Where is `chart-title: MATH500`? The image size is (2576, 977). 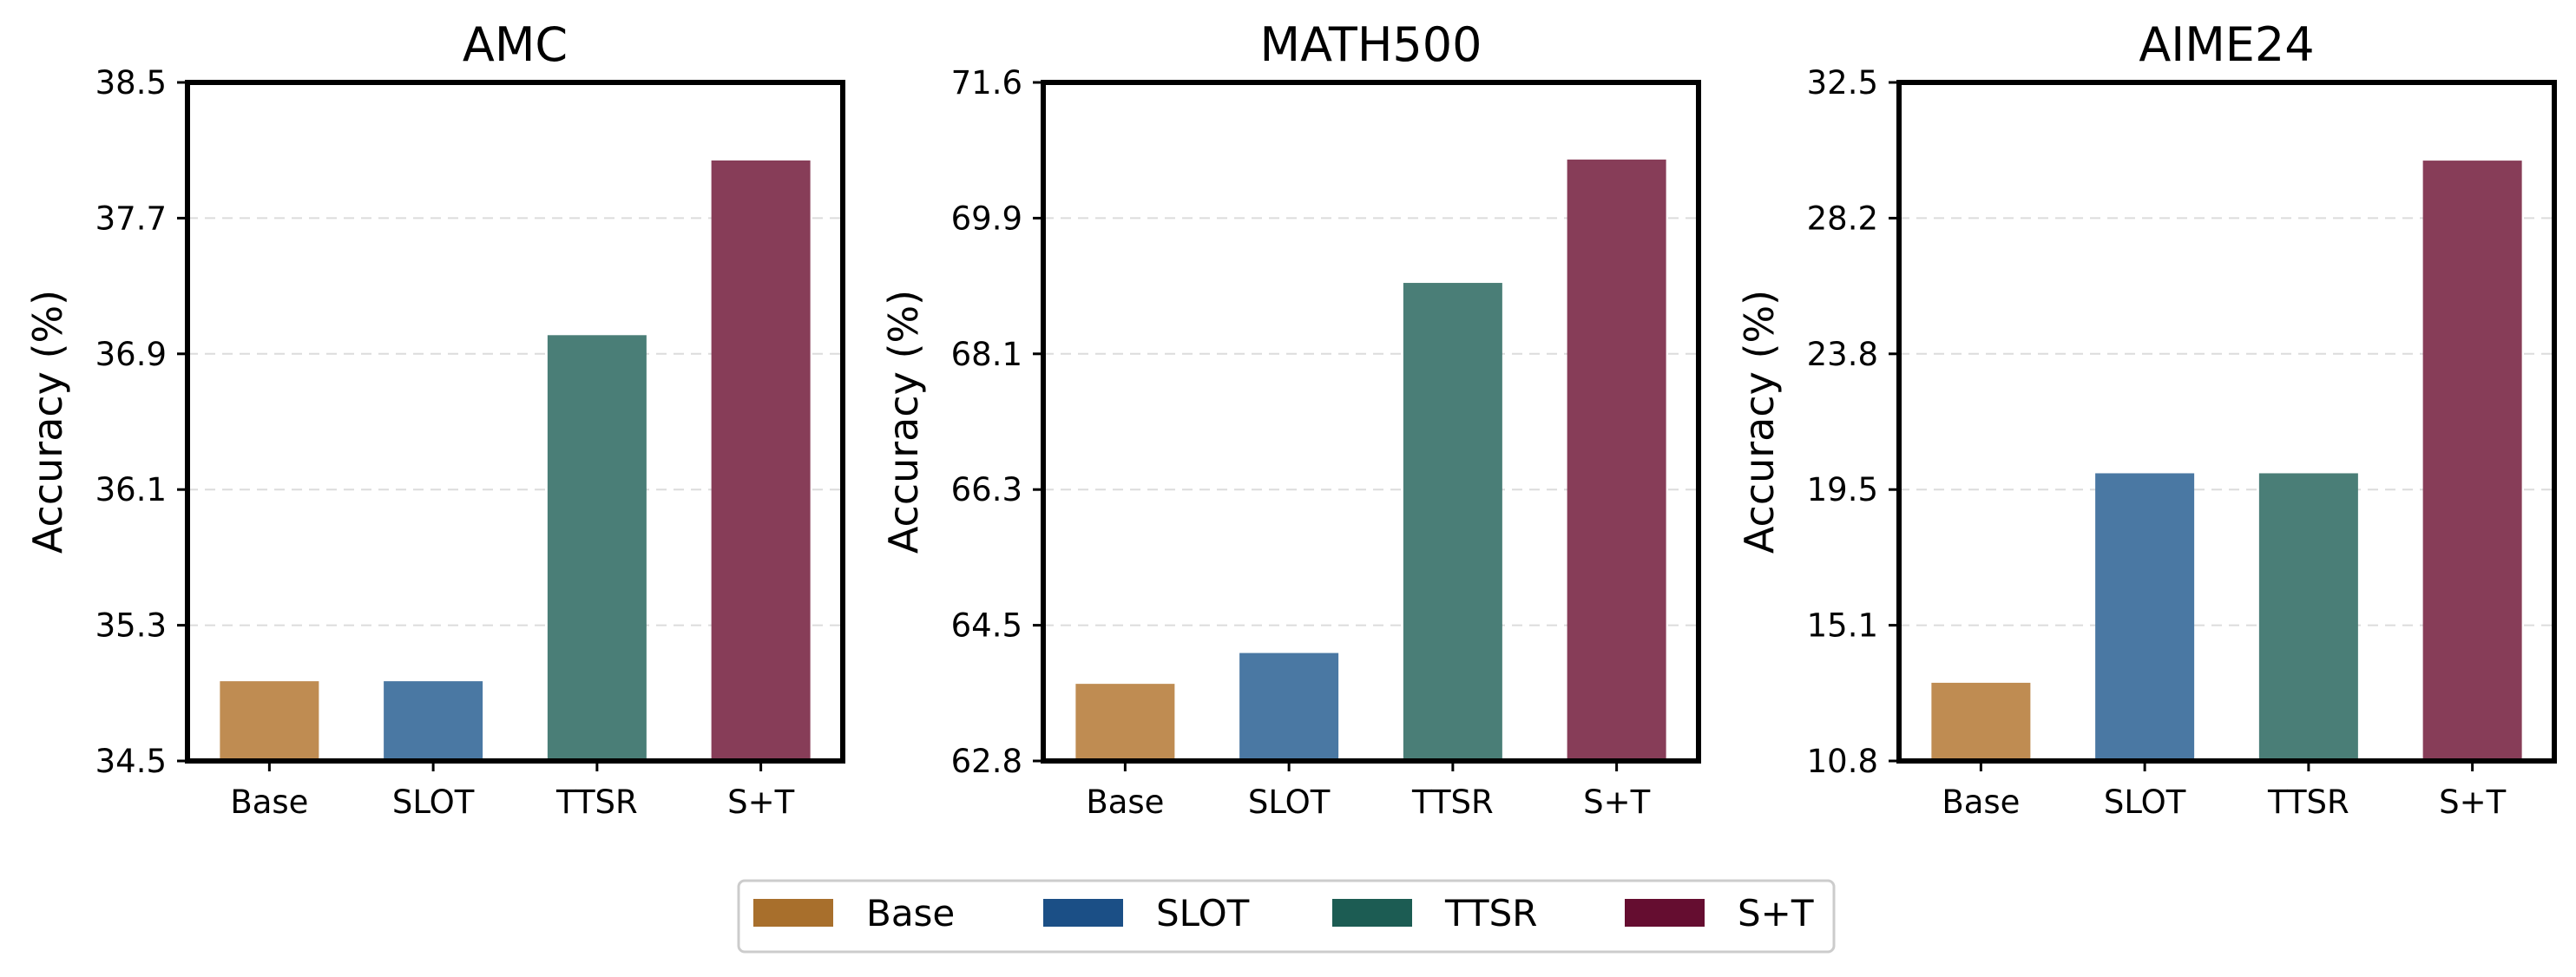
chart-title: MATH500 is located at coordinates (1371, 44).